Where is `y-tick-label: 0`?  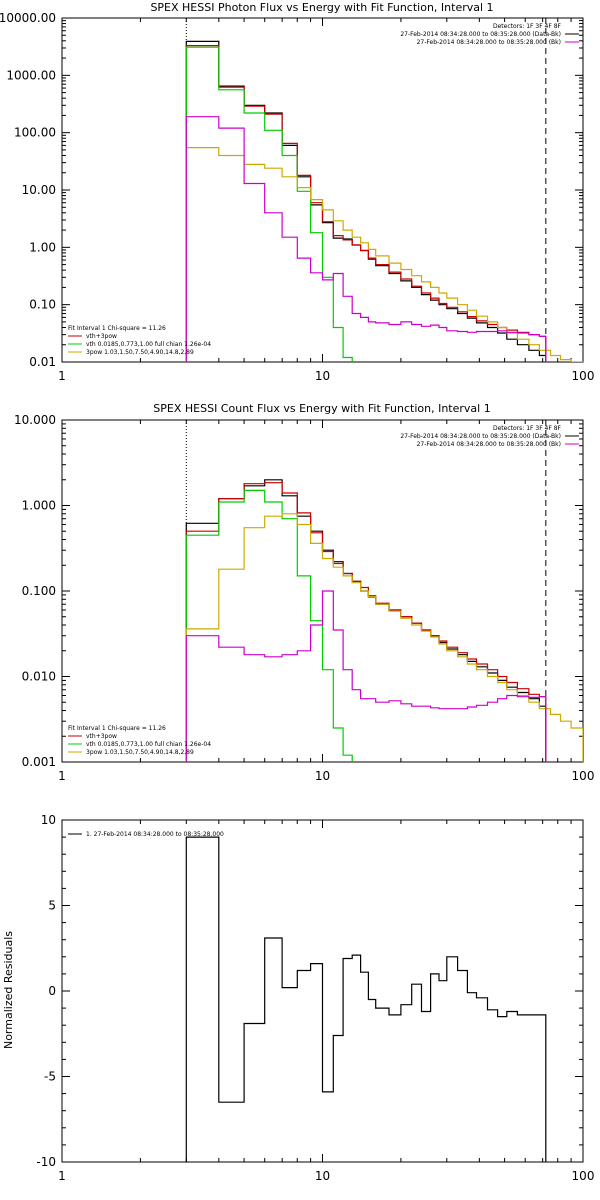
y-tick-label: 0 is located at coordinates (52, 991).